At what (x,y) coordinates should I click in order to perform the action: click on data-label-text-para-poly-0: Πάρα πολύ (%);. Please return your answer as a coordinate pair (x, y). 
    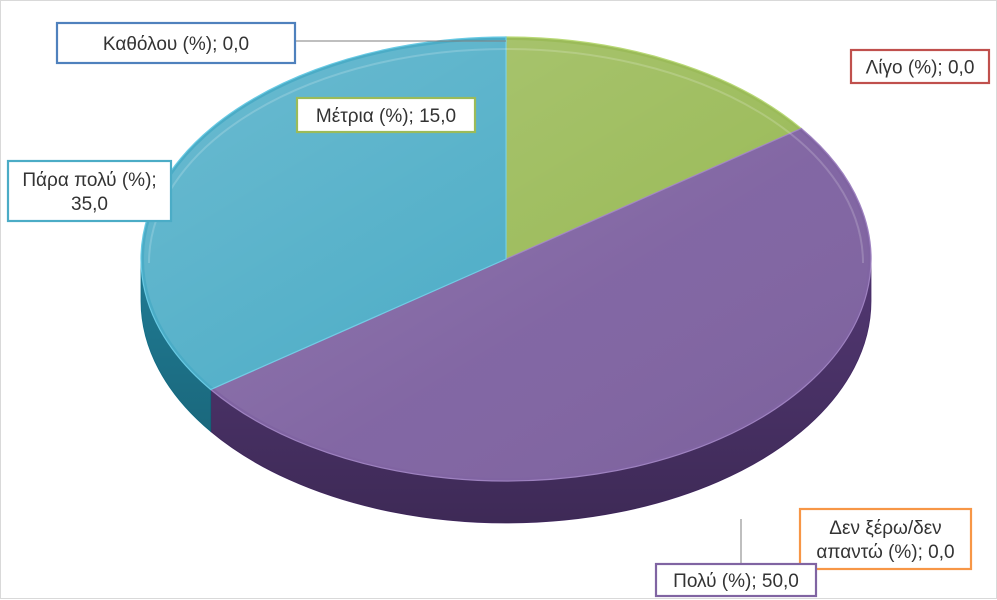
    Looking at the image, I should click on (89, 180).